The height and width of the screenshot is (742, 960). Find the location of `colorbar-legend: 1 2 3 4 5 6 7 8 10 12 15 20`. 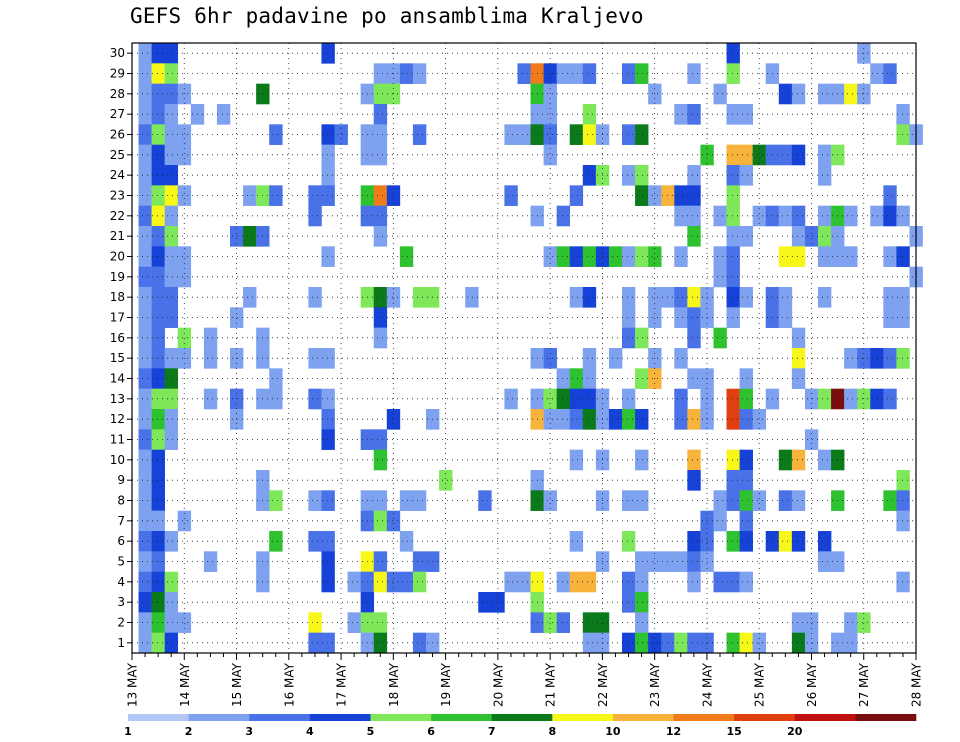

colorbar-legend: 1 2 3 4 5 6 7 8 10 12 15 20 is located at coordinates (520, 726).